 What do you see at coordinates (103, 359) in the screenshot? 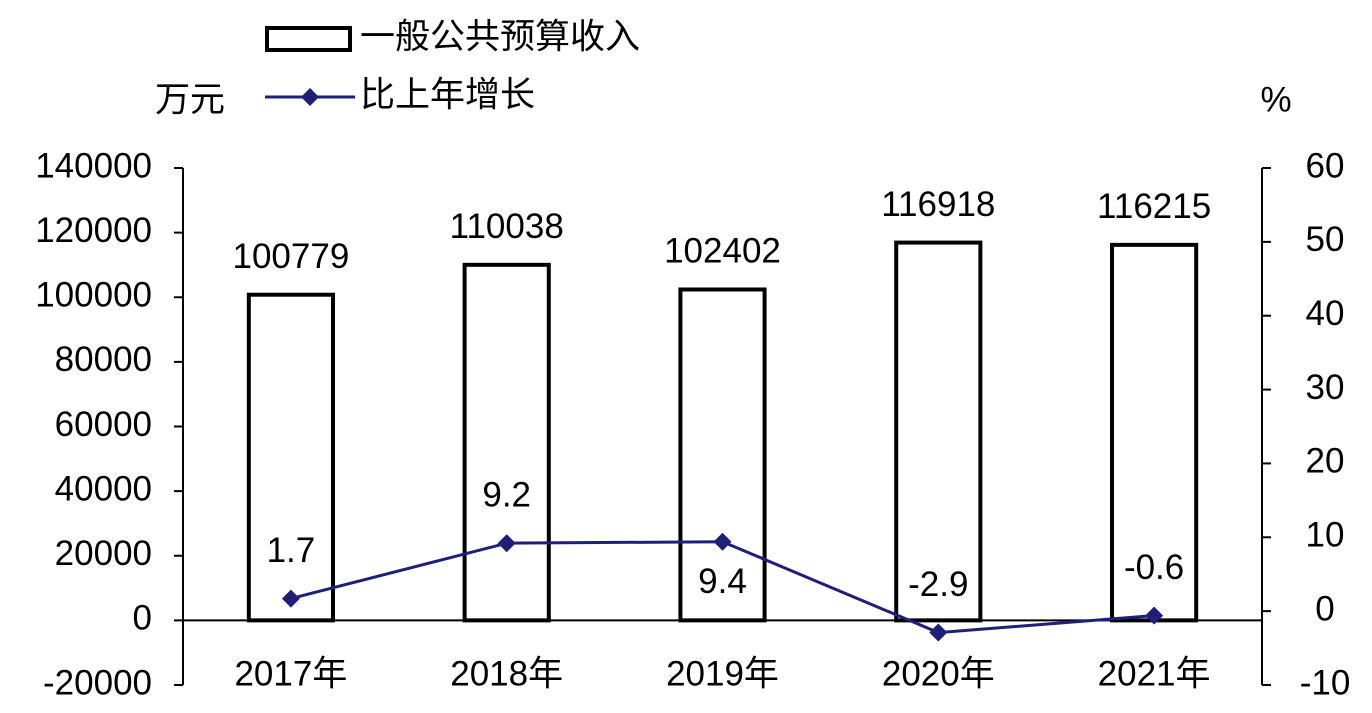
I see `y-tick-label: 80000` at bounding box center [103, 359].